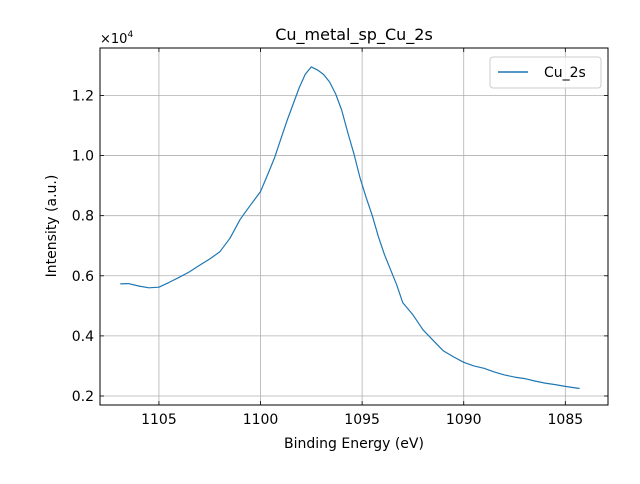  I want to click on x-tick-label: 1095, so click(362, 420).